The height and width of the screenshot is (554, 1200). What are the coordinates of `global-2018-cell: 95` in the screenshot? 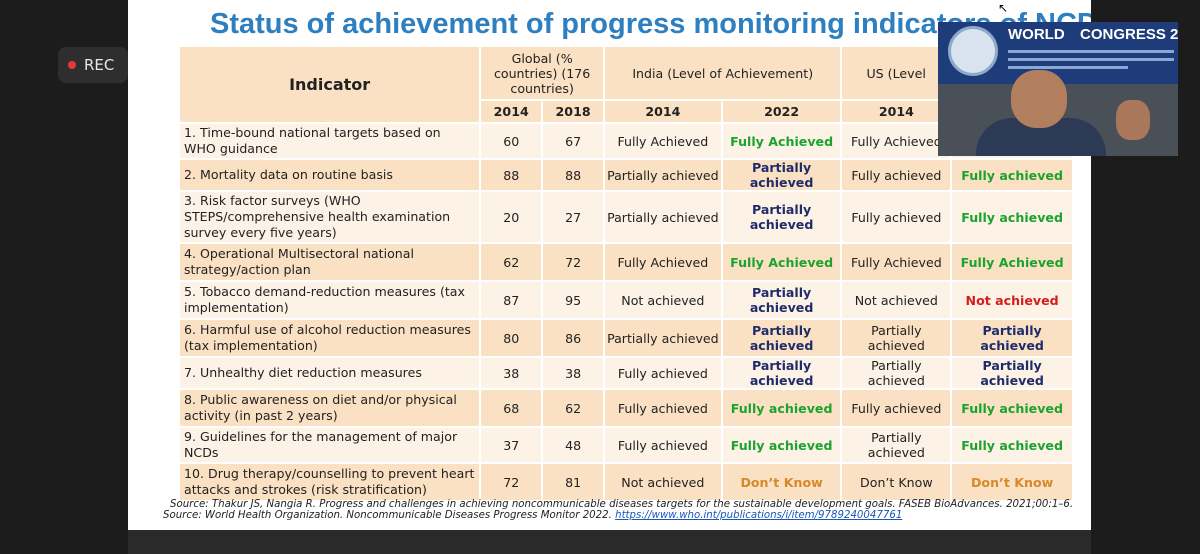 It's located at (573, 300).